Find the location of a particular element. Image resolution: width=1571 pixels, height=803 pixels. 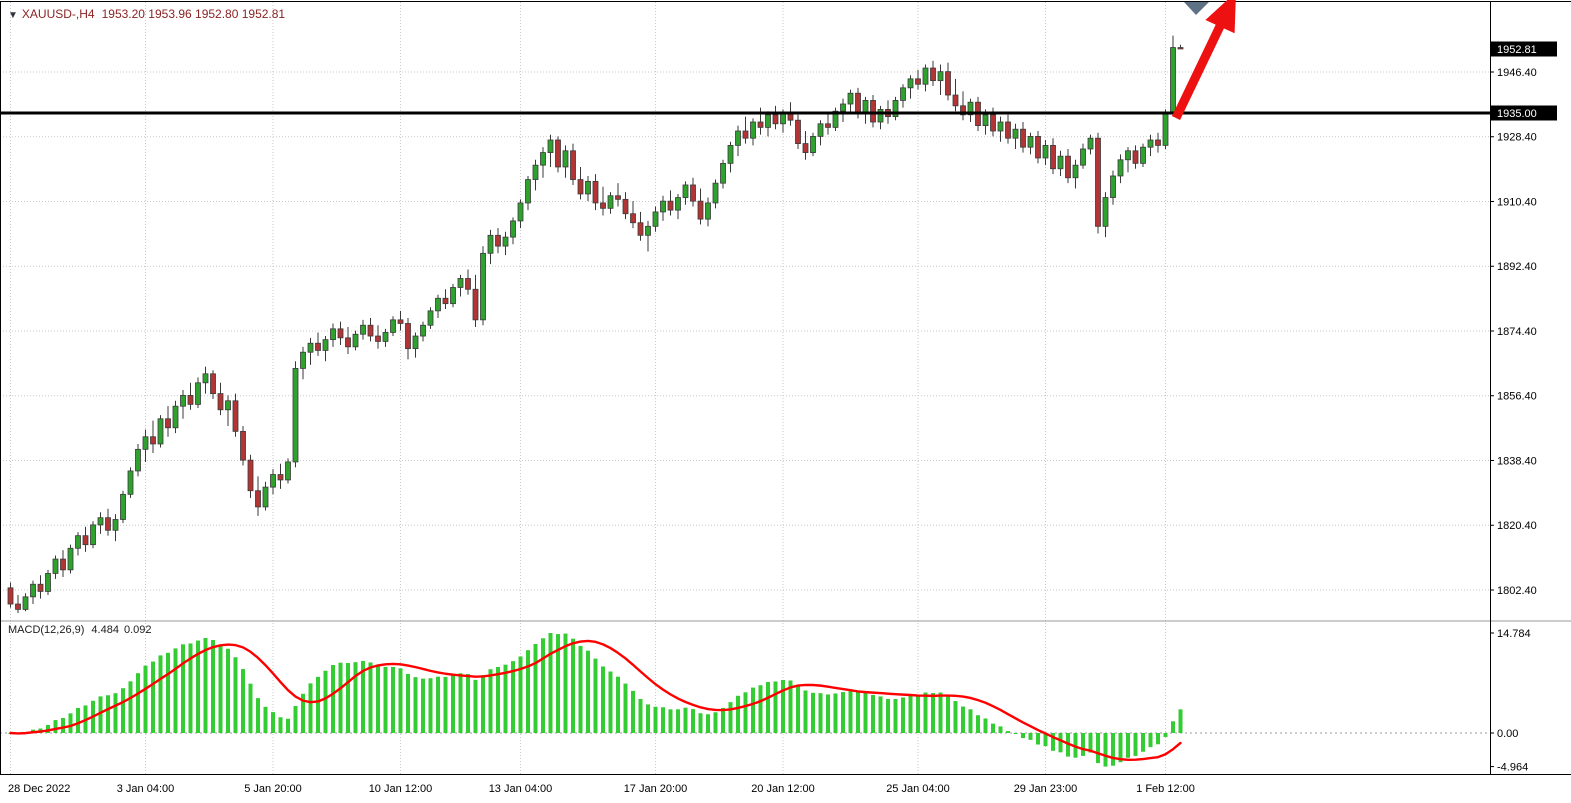

gray-triangle-marker is located at coordinates (1196, 8).